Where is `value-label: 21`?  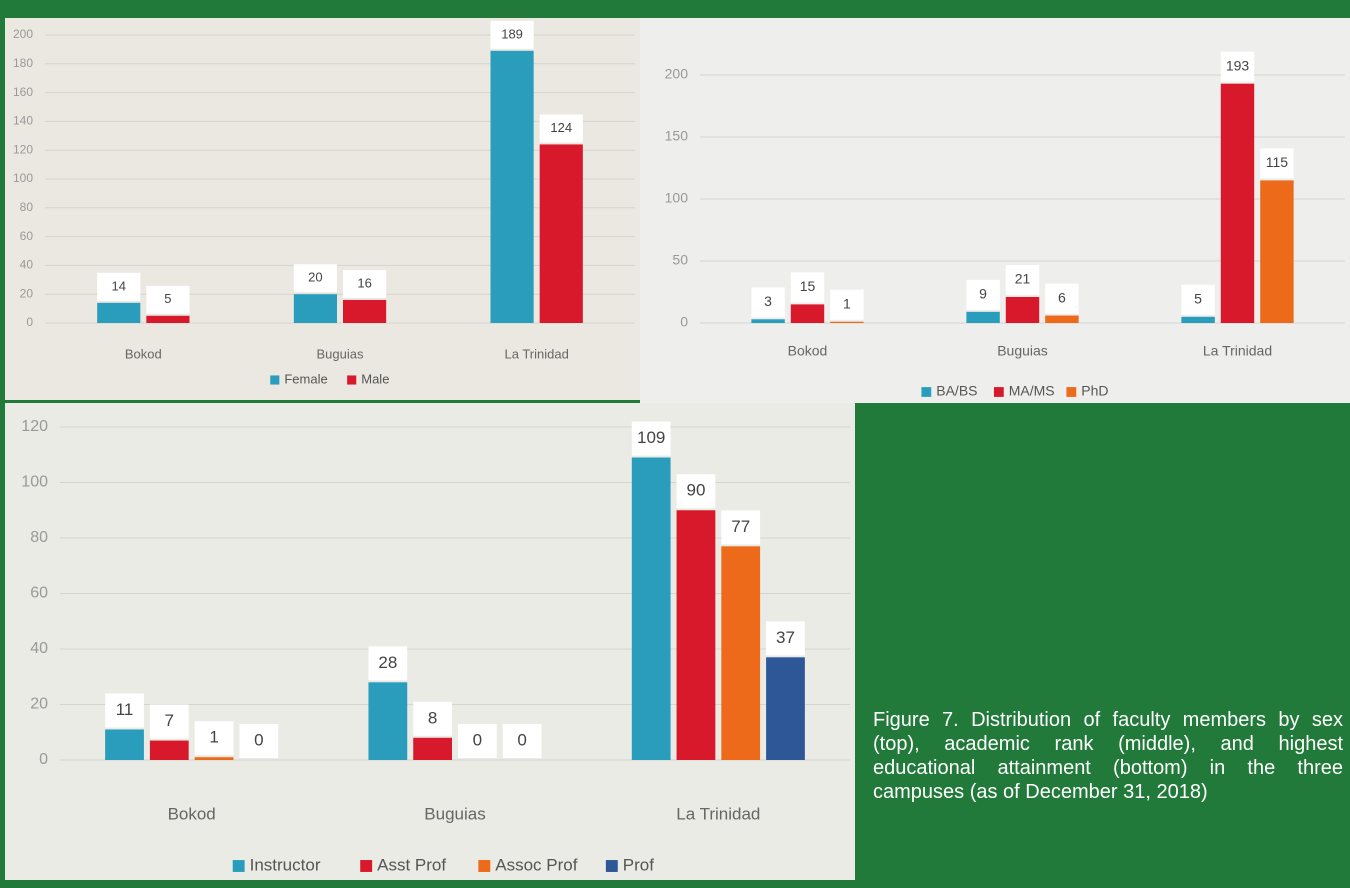 value-label: 21 is located at coordinates (1023, 279).